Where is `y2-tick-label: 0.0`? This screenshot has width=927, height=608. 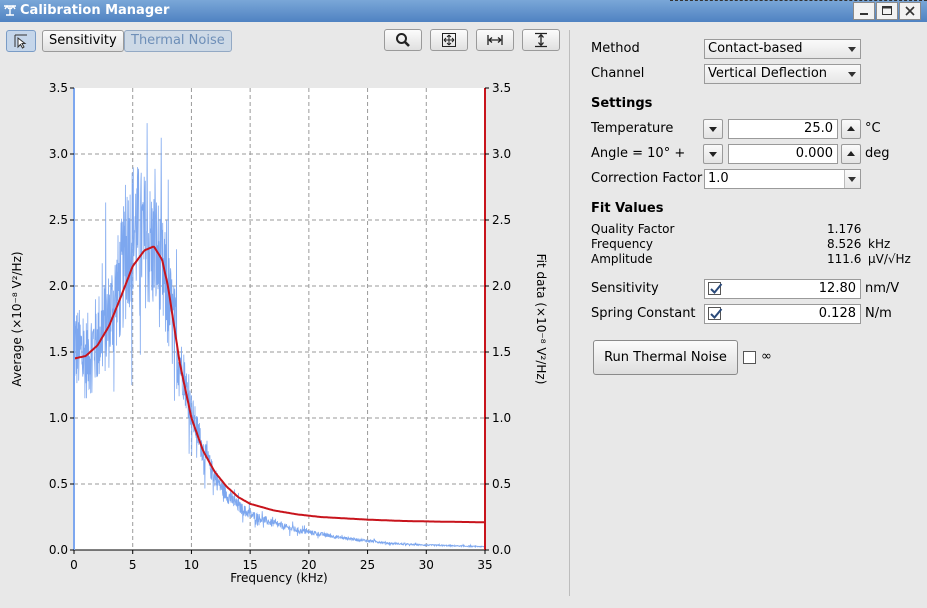
y2-tick-label: 0.0 is located at coordinates (501, 550).